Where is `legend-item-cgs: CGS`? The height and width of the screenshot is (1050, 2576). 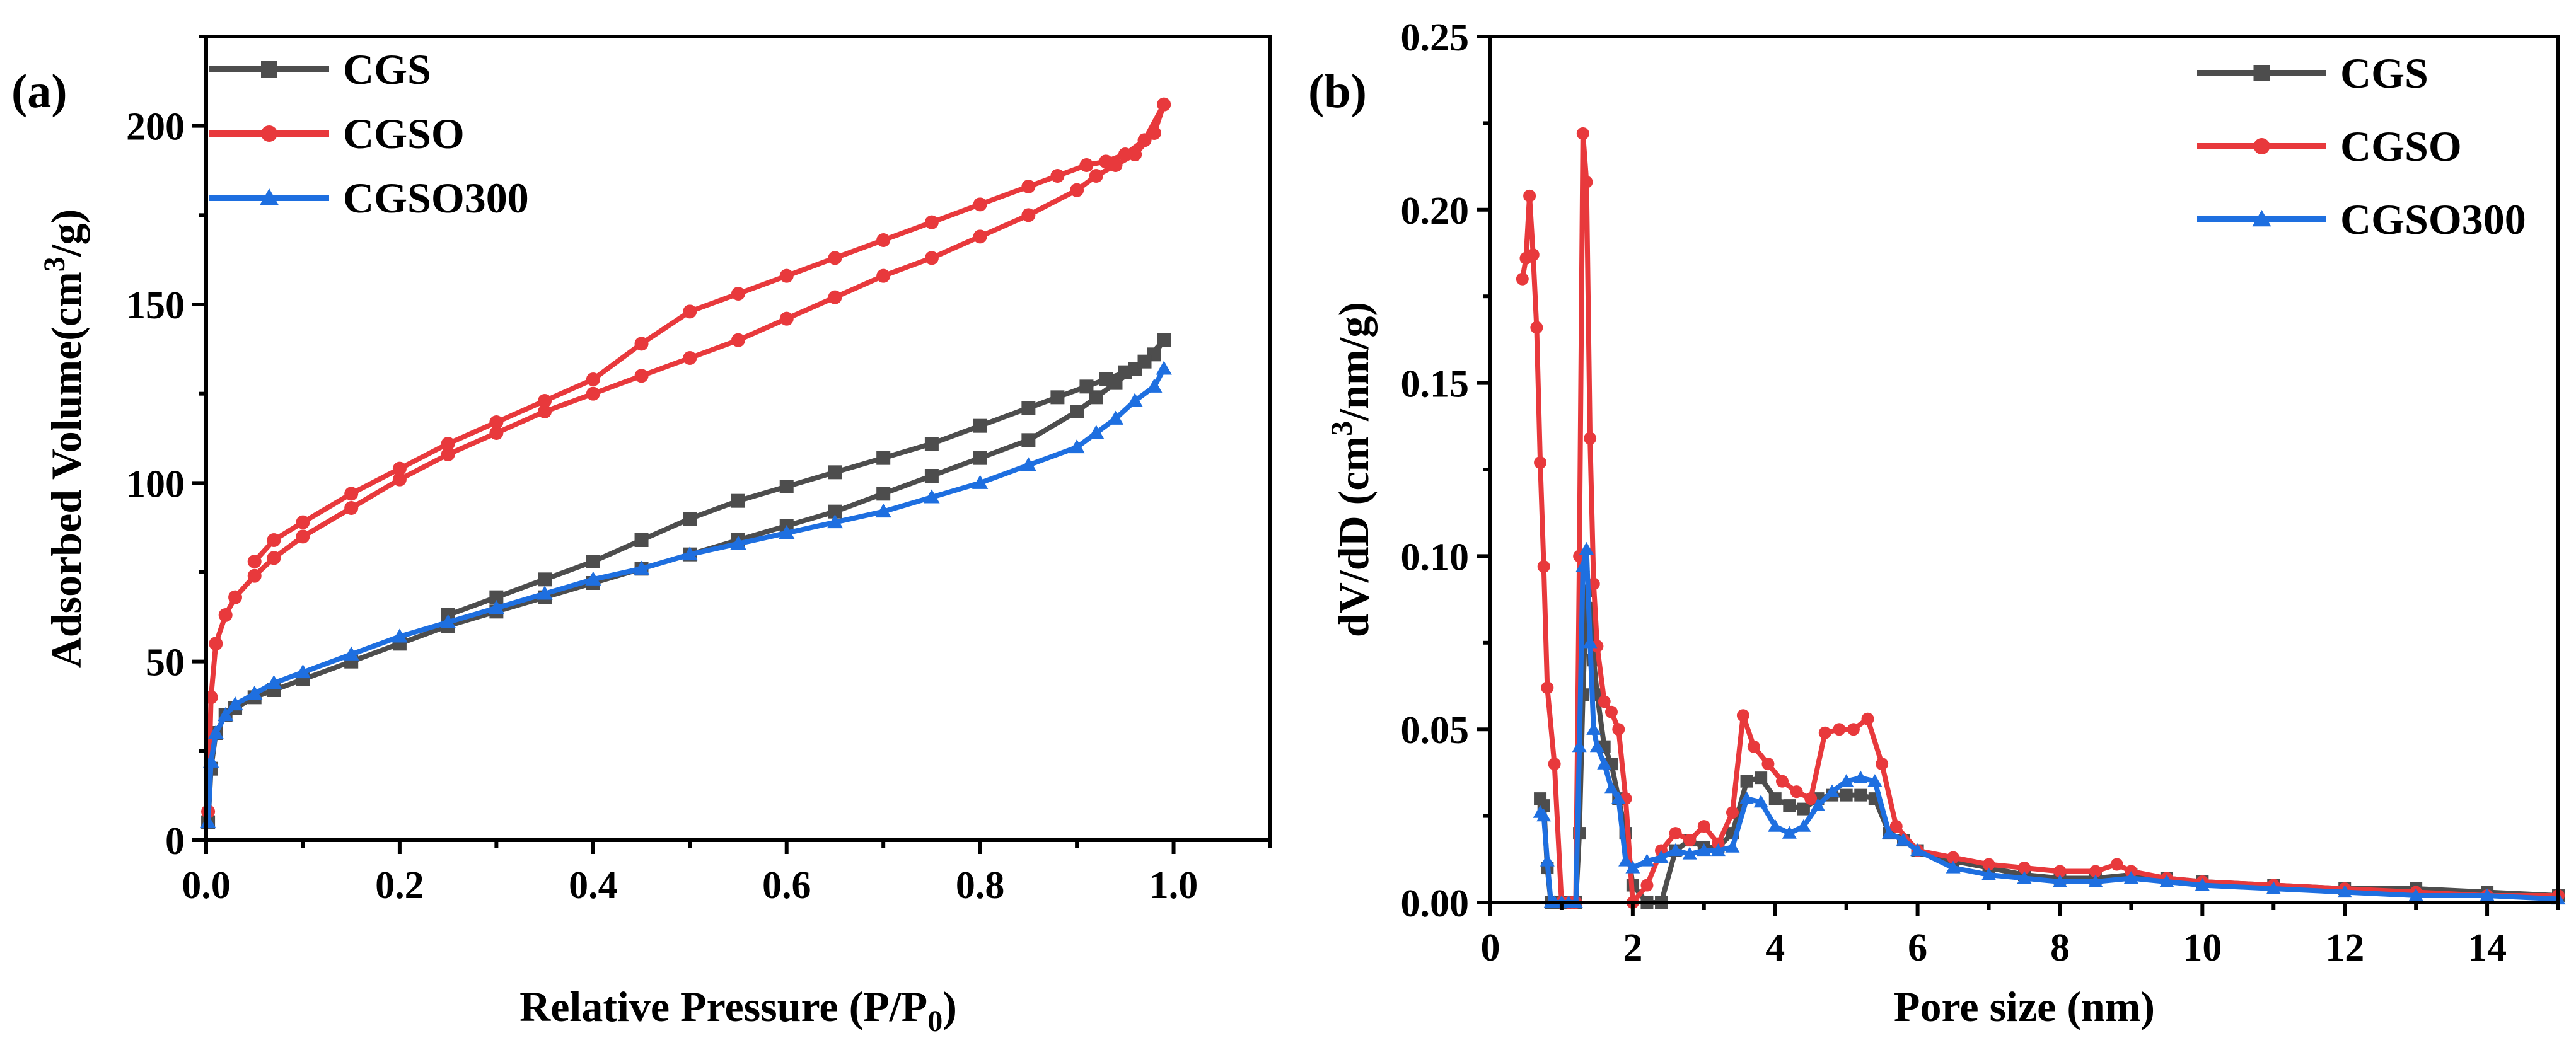 legend-item-cgs: CGS is located at coordinates (2312, 73).